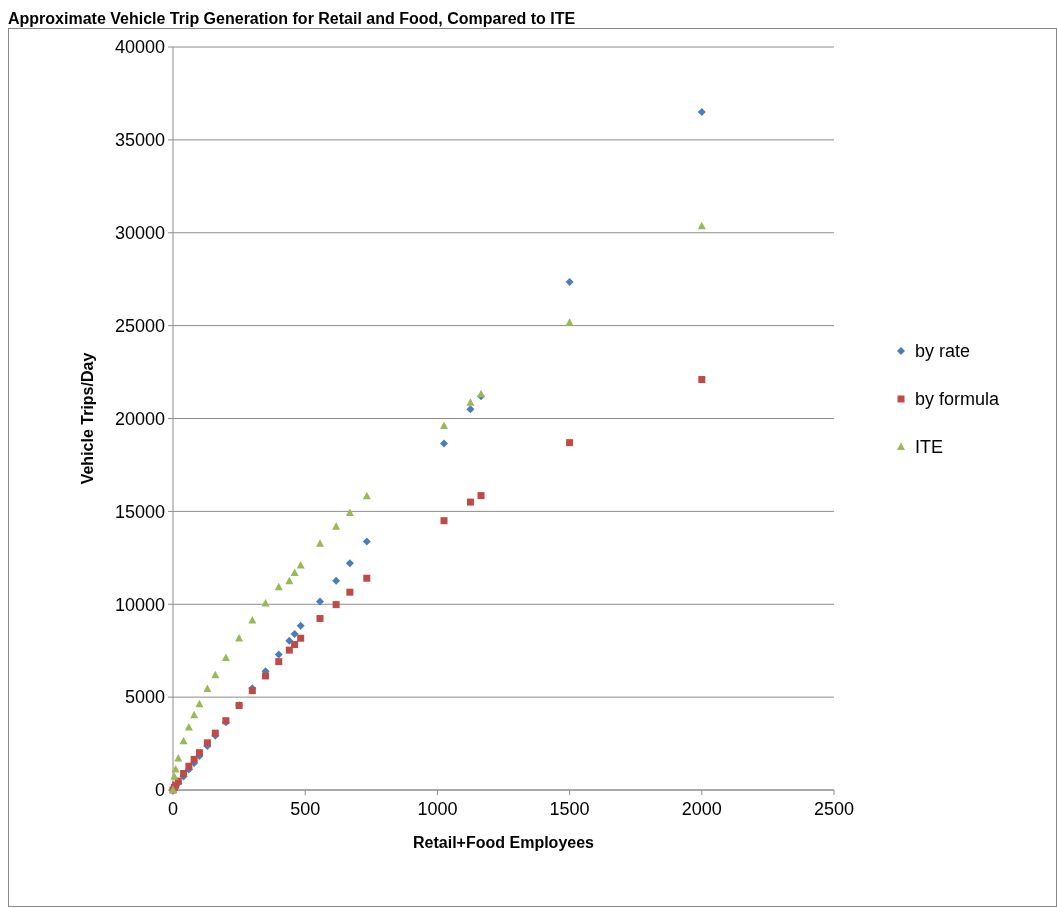  I want to click on legend-label: by rate, so click(943, 351).